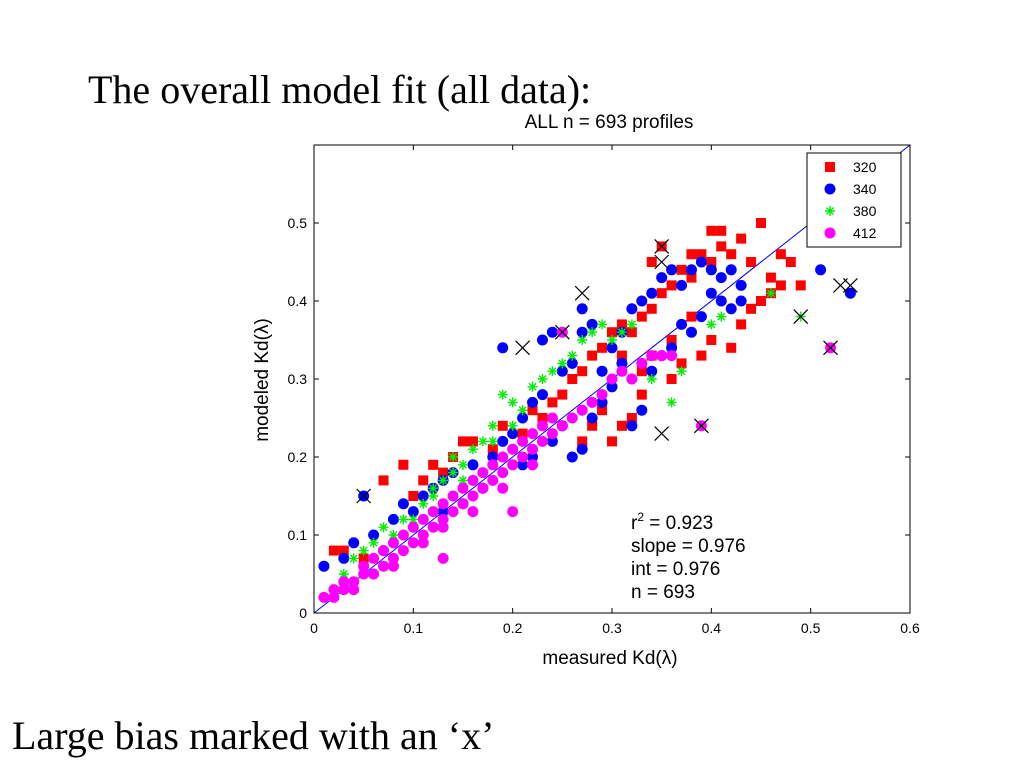 This screenshot has height=768, width=1024. I want to click on y-tick-label: 0.1, so click(298, 535).